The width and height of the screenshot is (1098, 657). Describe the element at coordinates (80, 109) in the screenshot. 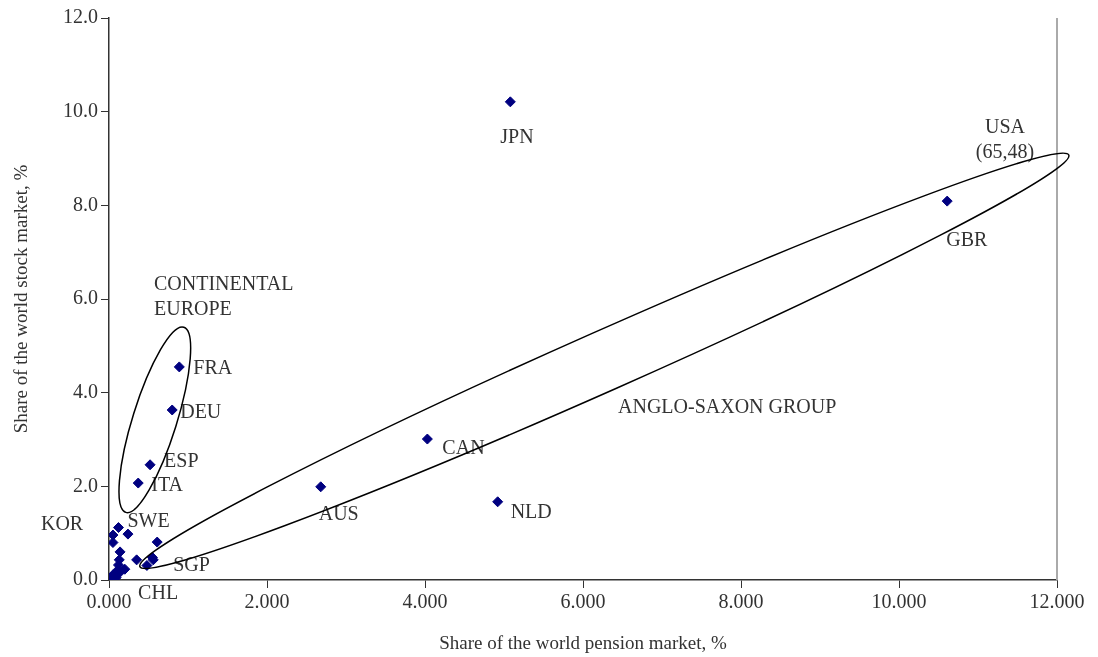

I see `y-tick-label: 10.0` at that location.